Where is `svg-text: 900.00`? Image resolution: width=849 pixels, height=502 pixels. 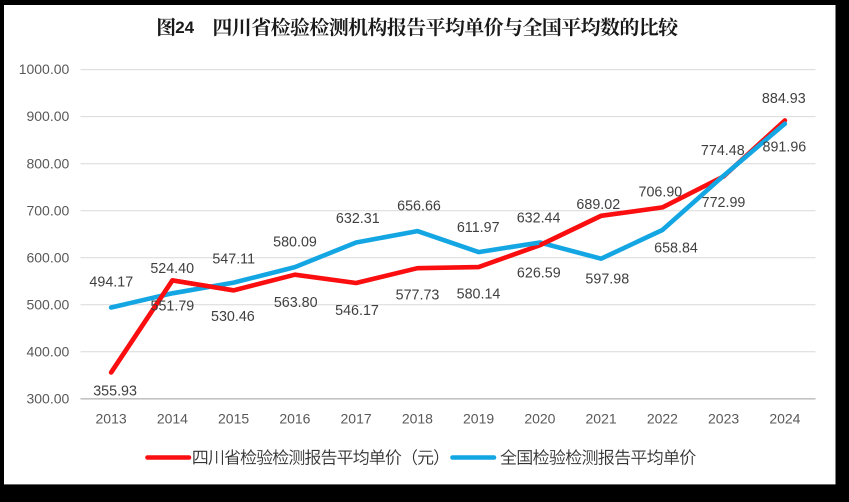 svg-text: 900.00 is located at coordinates (47, 116).